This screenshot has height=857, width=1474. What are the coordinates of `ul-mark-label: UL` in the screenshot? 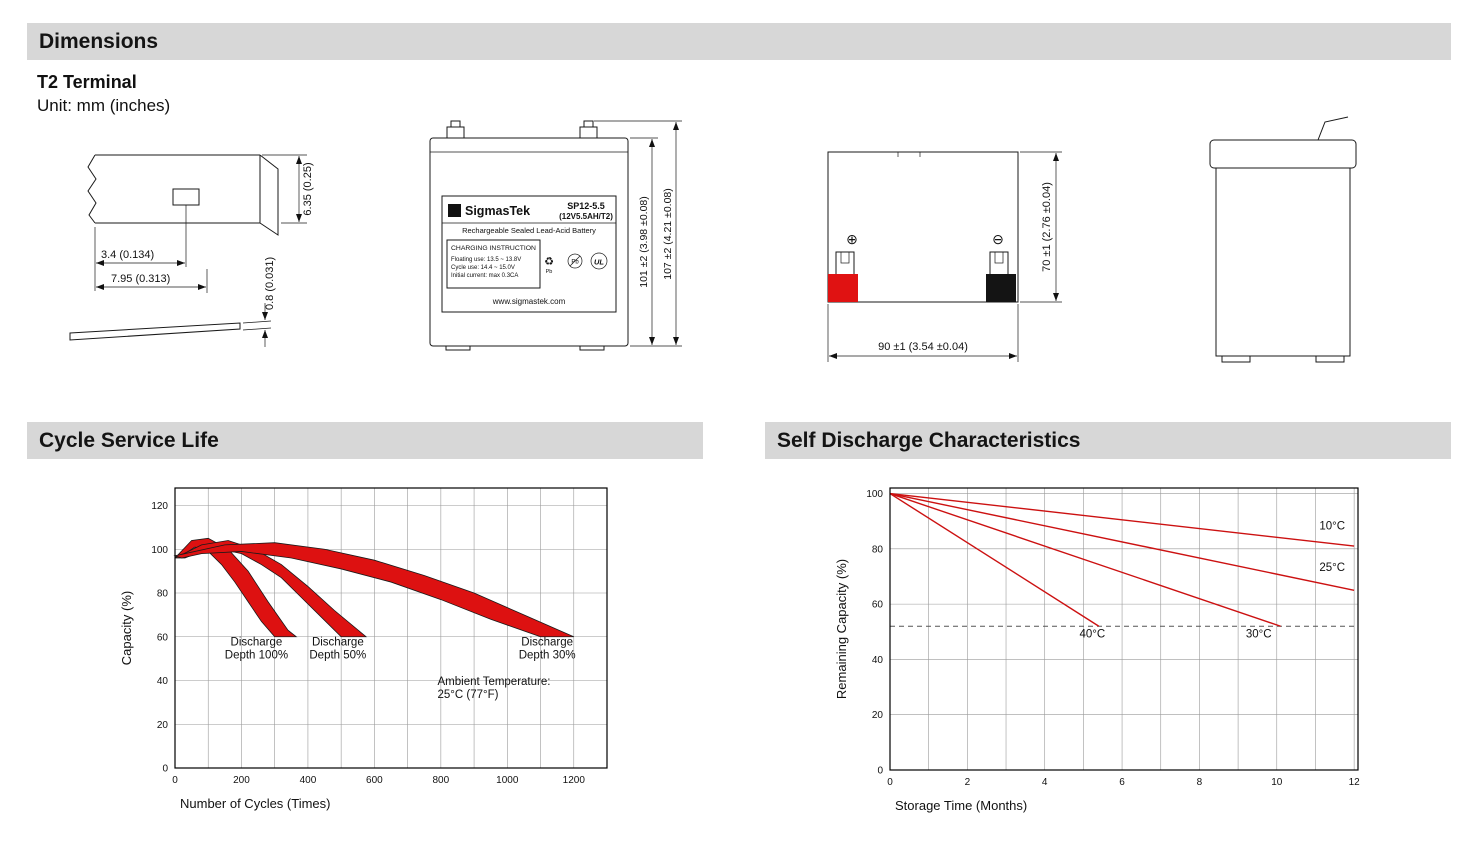 It's located at (599, 262).